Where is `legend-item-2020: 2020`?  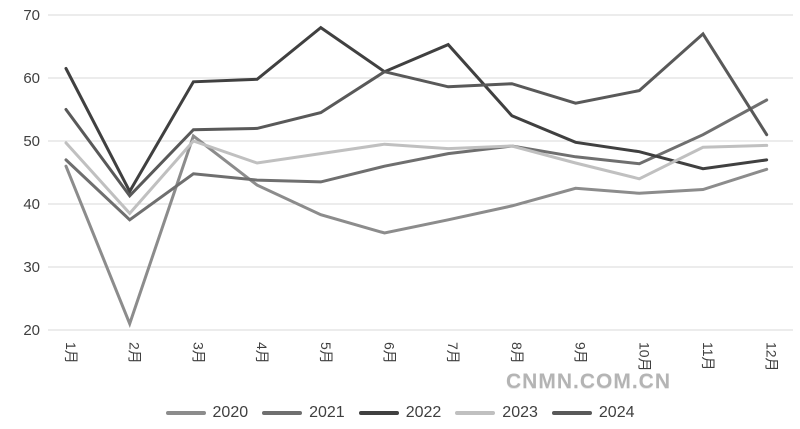
legend-item-2020: 2020 is located at coordinates (207, 413).